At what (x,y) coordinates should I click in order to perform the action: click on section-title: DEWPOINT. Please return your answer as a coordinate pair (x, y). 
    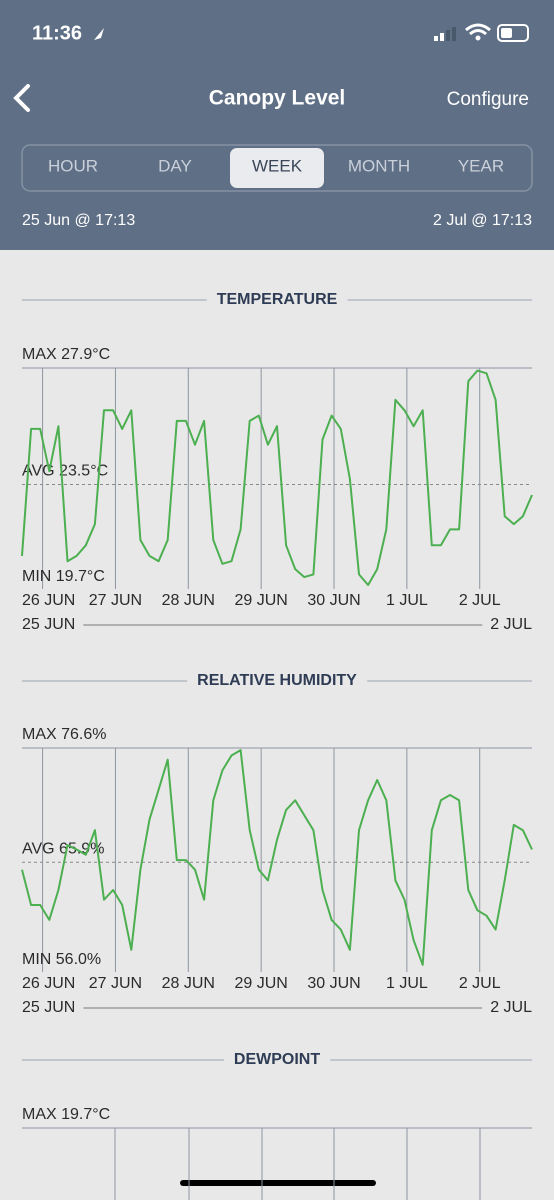
    Looking at the image, I should click on (277, 1059).